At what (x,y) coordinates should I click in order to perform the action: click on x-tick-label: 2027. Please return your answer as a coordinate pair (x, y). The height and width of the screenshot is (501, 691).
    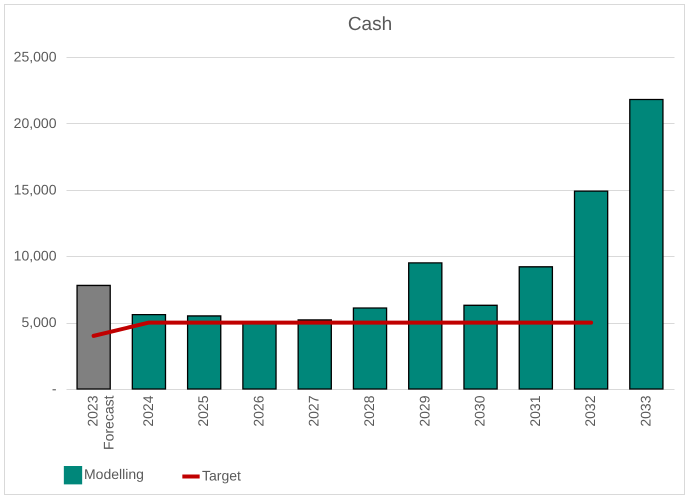
    Looking at the image, I should click on (314, 411).